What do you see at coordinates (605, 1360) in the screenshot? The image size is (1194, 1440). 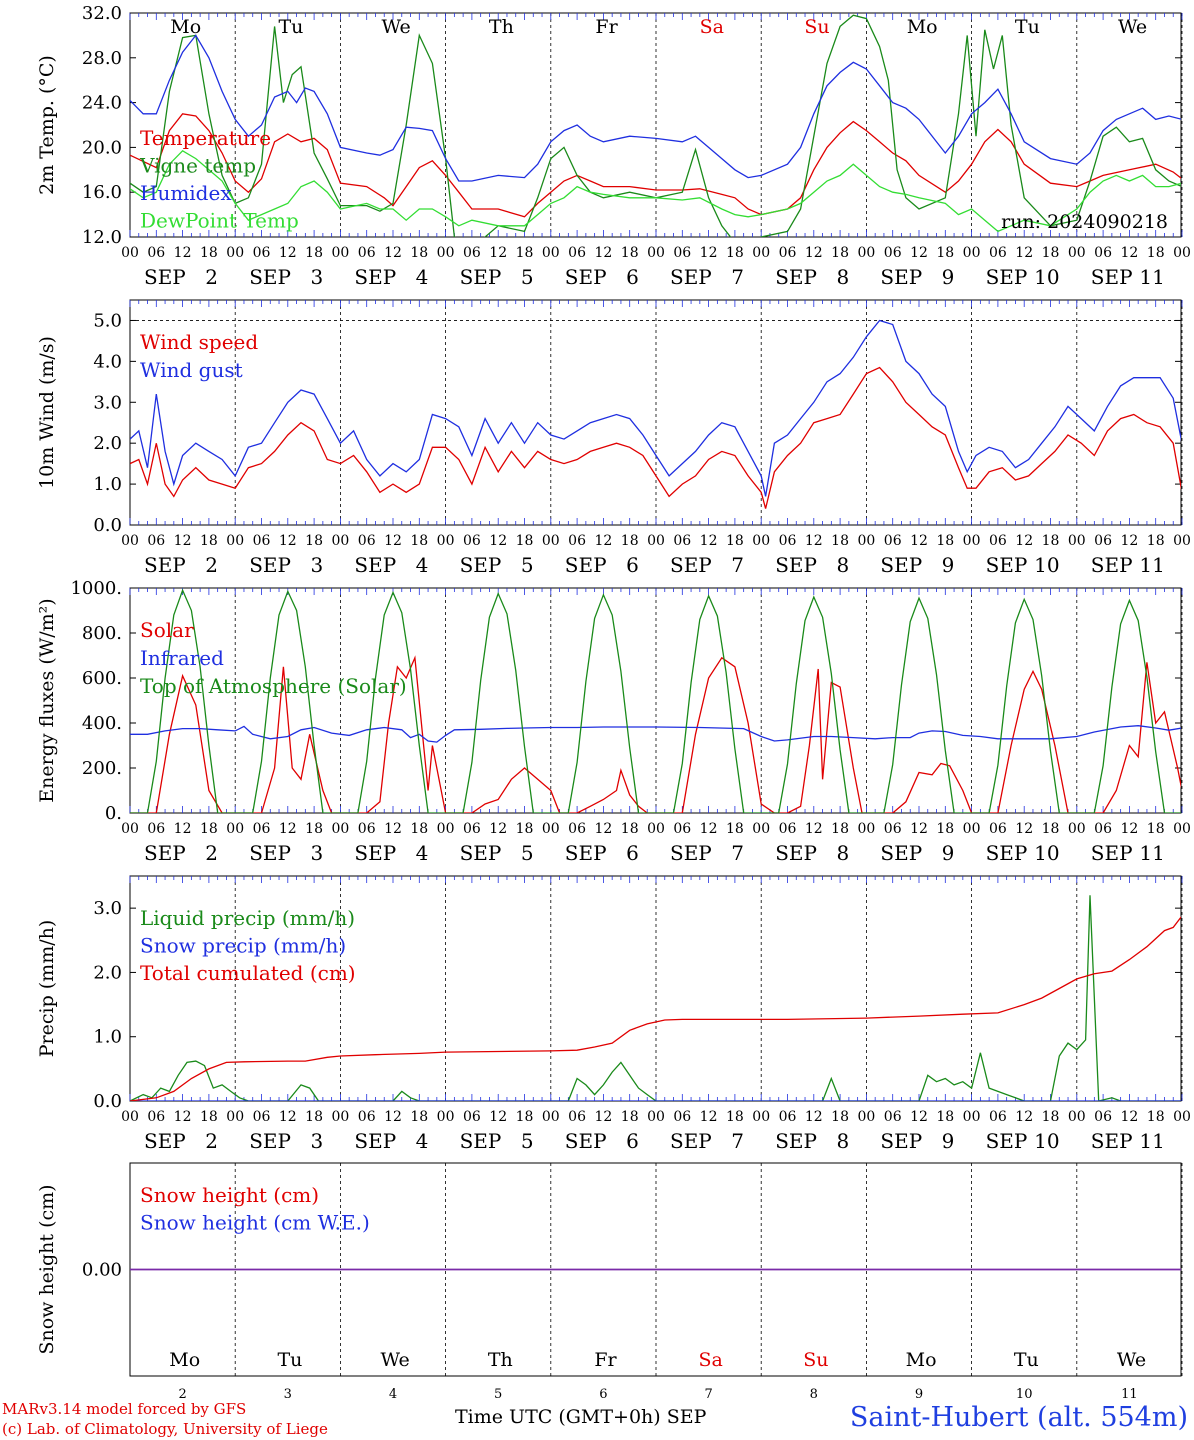 I see `weekday-label: Fr` at bounding box center [605, 1360].